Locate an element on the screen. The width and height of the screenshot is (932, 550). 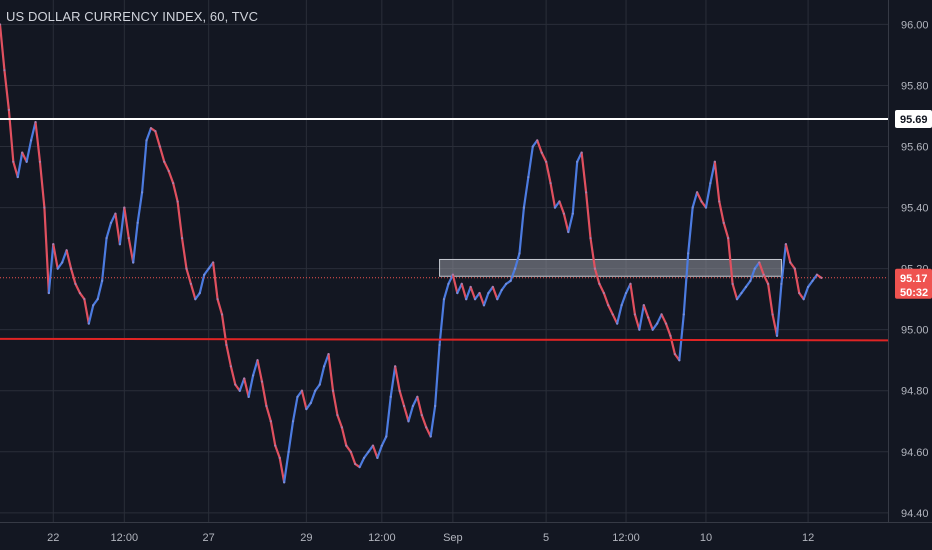
support-trendline is located at coordinates (444, 339).